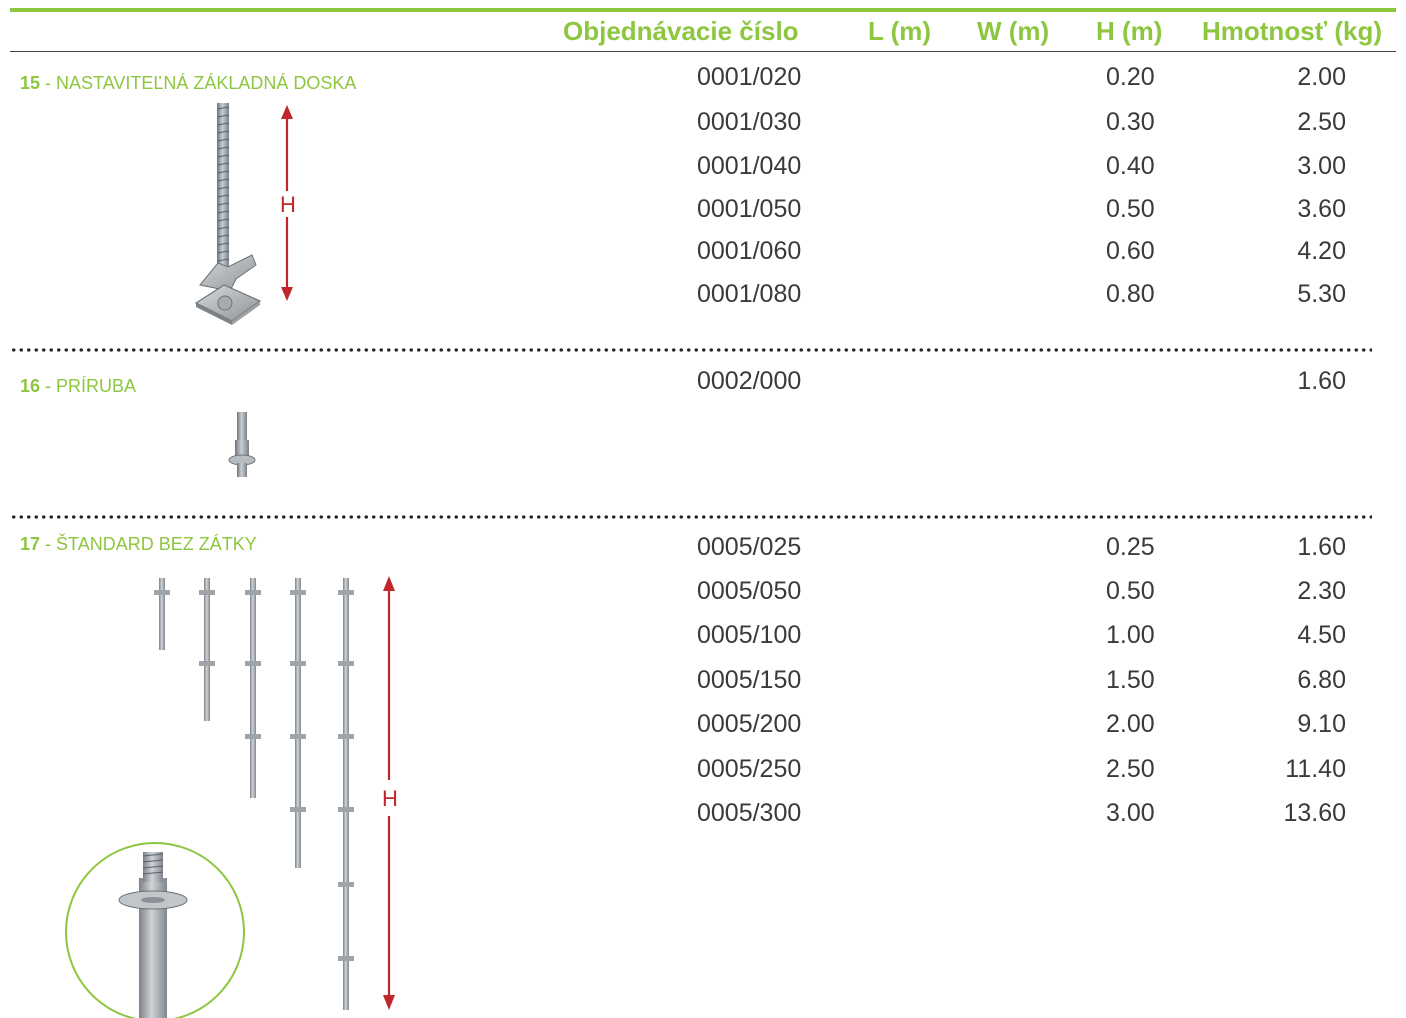  I want to click on weight-value: 2.00, so click(1321, 77).